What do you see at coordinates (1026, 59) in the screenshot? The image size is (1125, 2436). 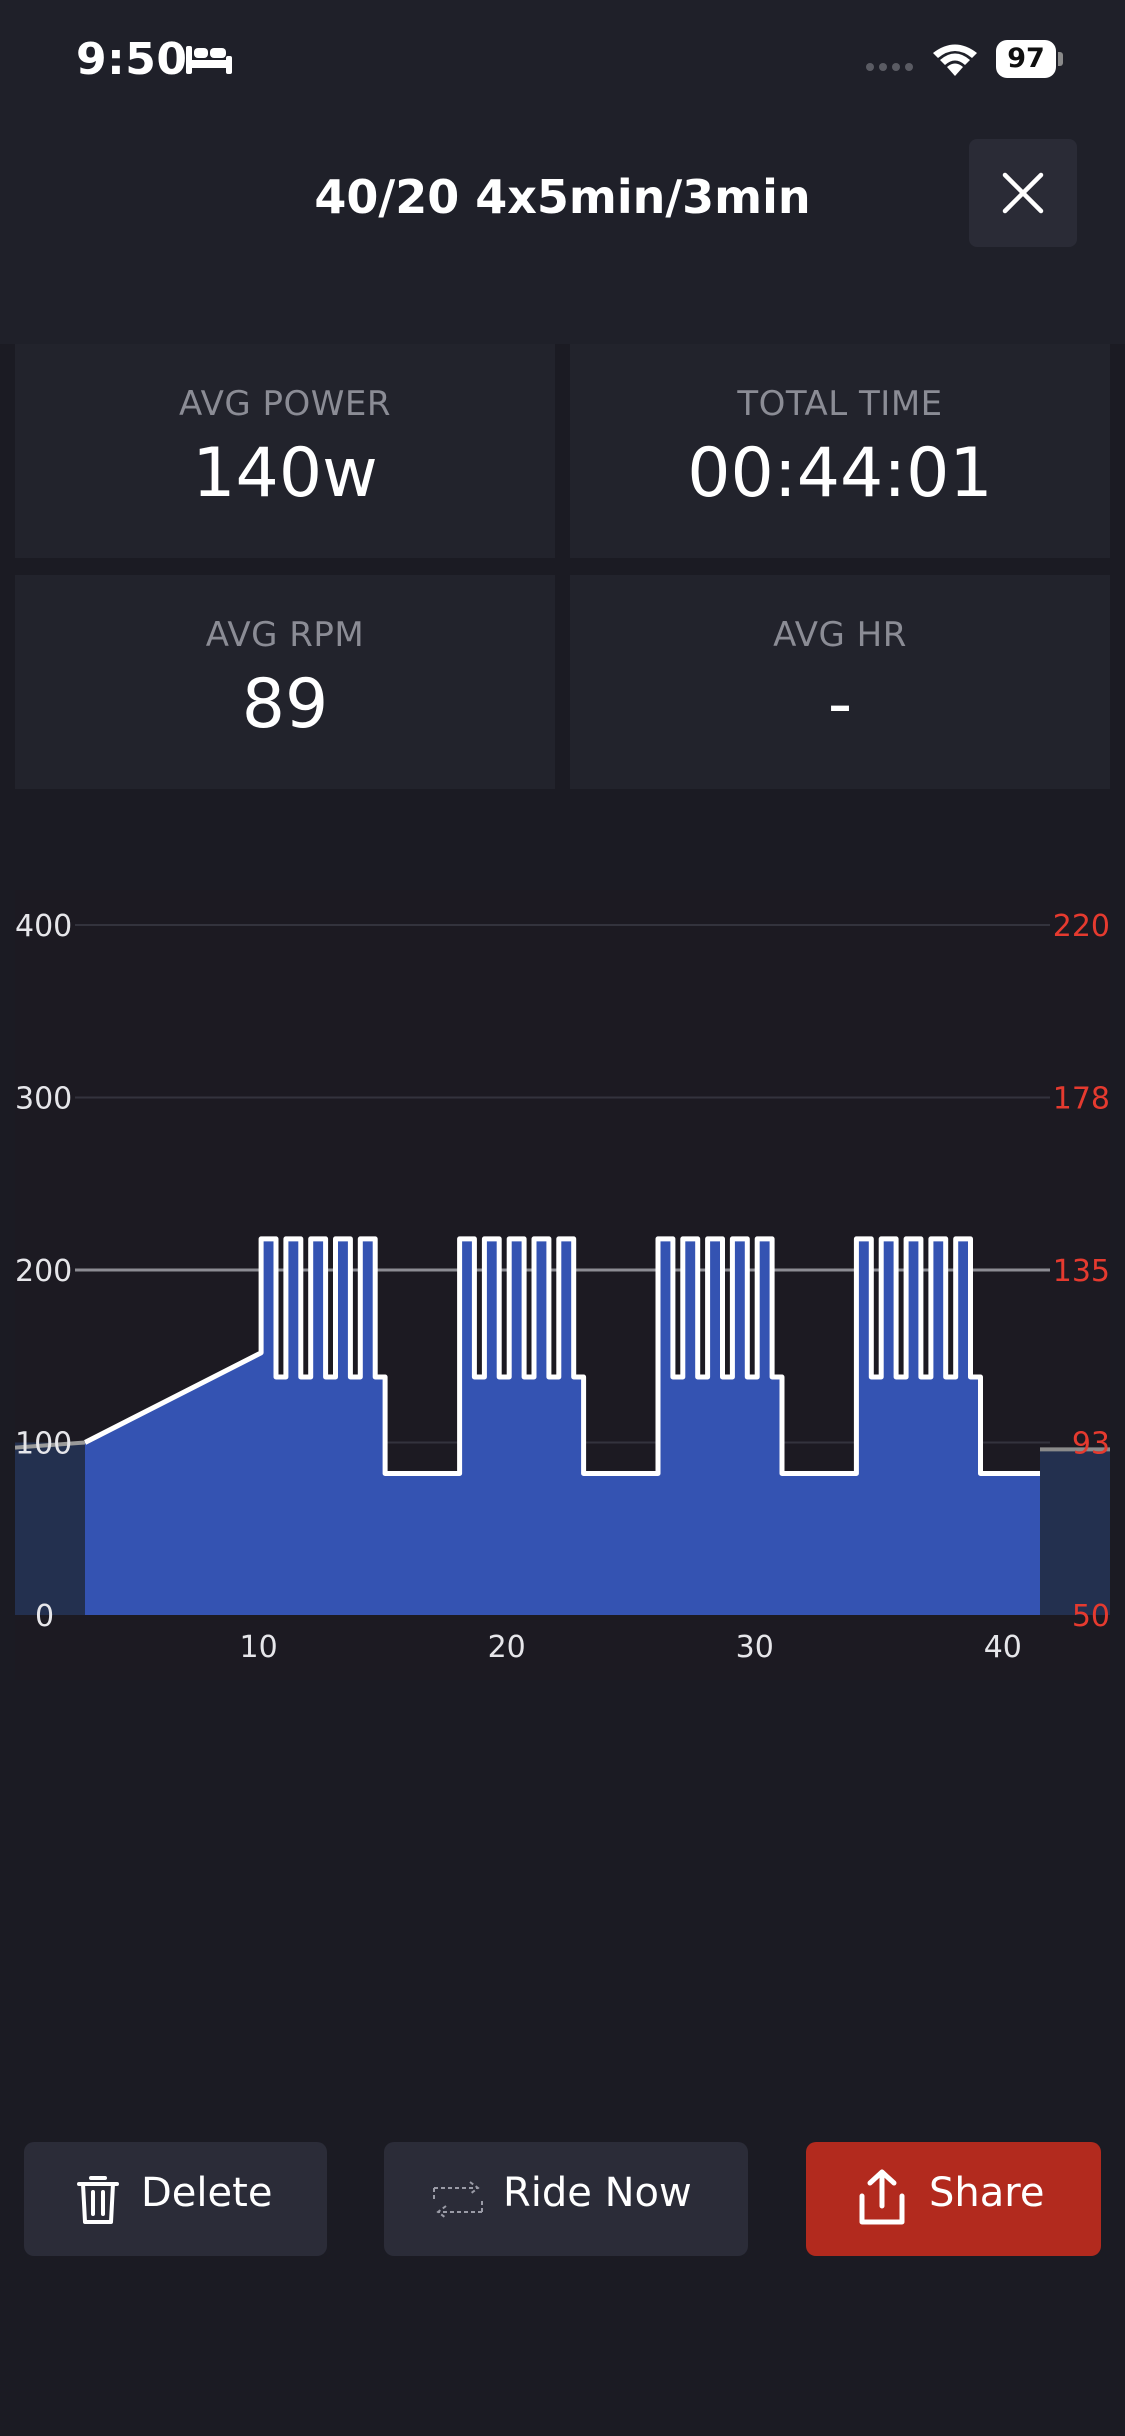 I see `battery-level: 97` at bounding box center [1026, 59].